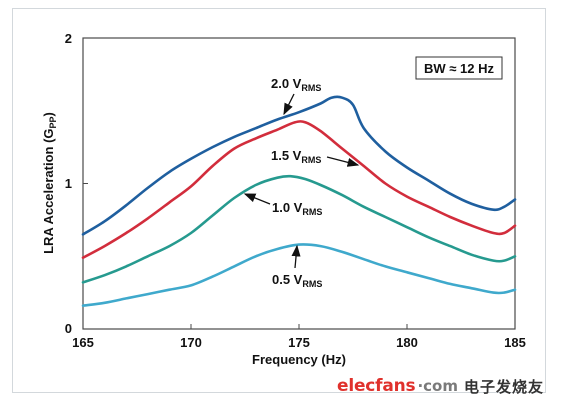  I want to click on series-label-1v: 1.0 VRMS, so click(297, 208).